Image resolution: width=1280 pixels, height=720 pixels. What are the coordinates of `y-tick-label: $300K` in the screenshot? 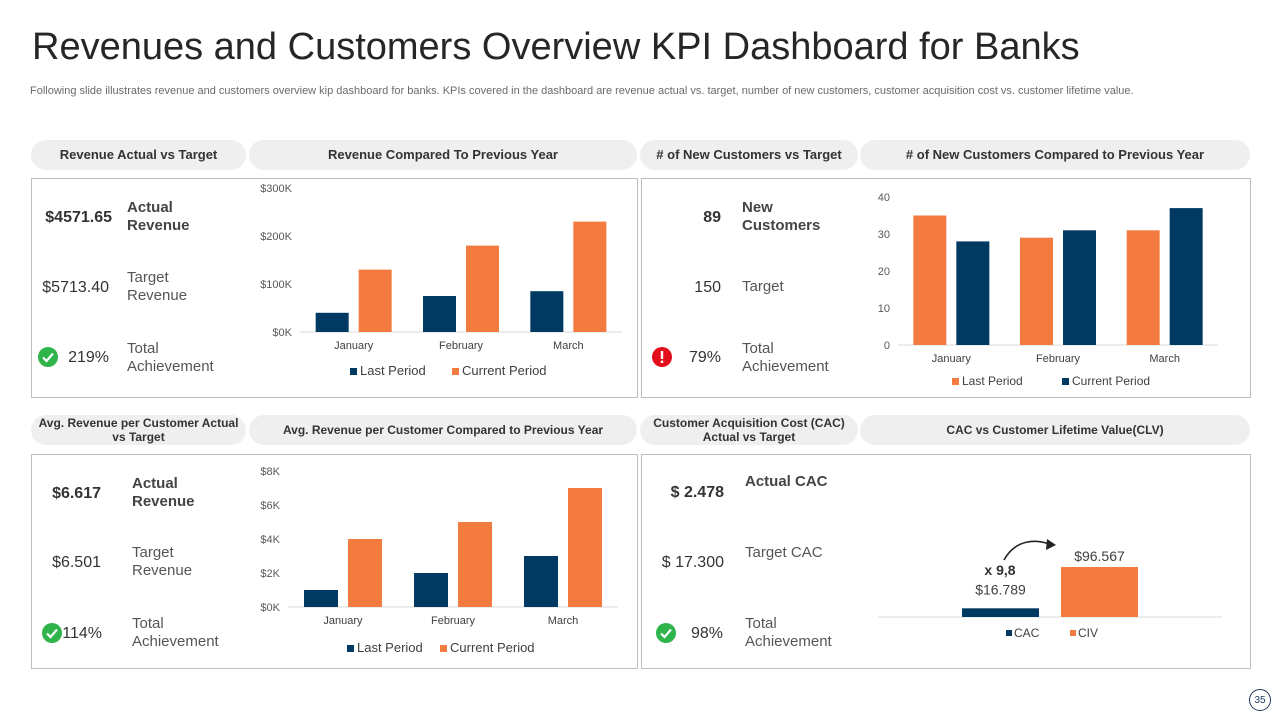 It's located at (276, 189).